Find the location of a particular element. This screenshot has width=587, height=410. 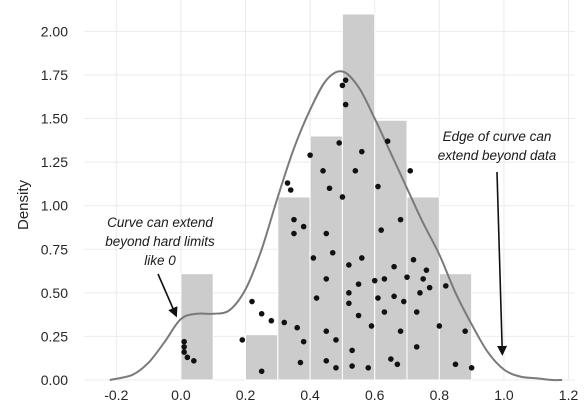

annotation-line: beyond hard limits is located at coordinates (160, 241).